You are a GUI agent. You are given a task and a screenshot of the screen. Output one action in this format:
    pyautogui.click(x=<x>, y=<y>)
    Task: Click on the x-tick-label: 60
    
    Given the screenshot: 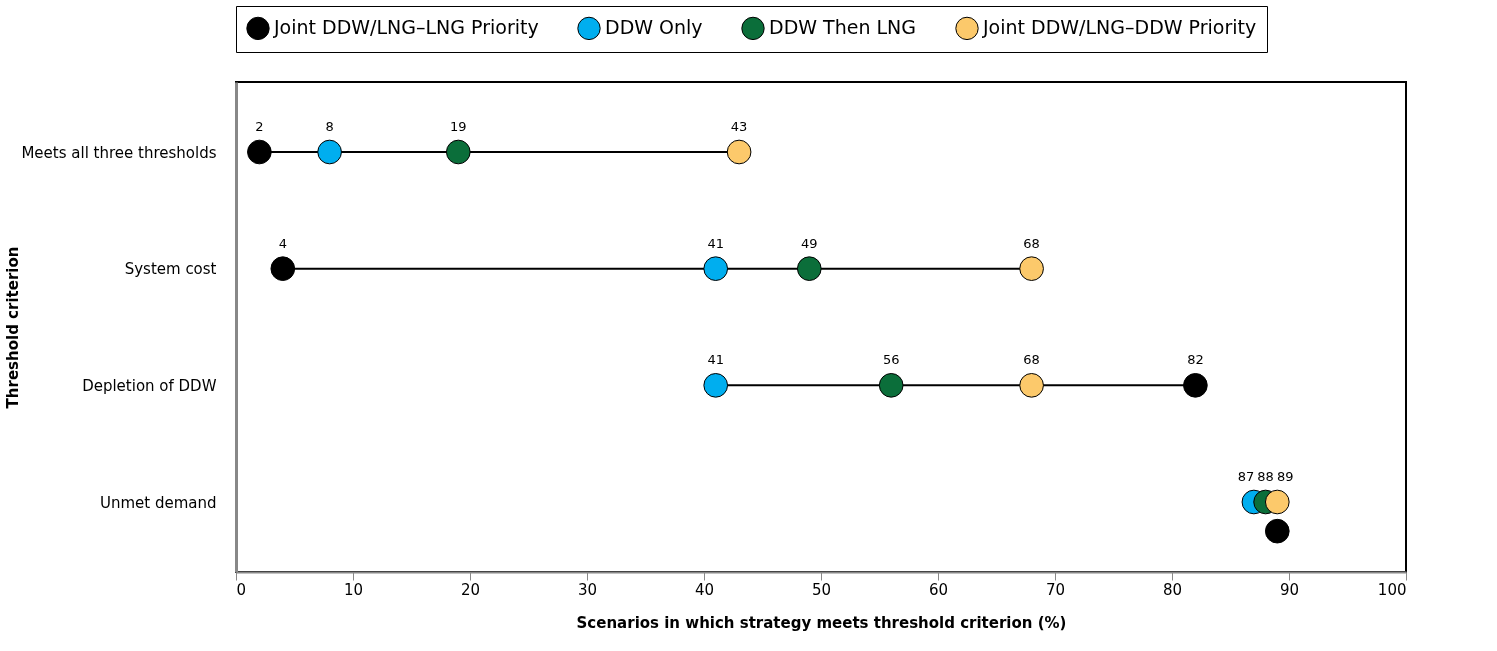 What is the action you would take?
    pyautogui.click(x=938, y=589)
    